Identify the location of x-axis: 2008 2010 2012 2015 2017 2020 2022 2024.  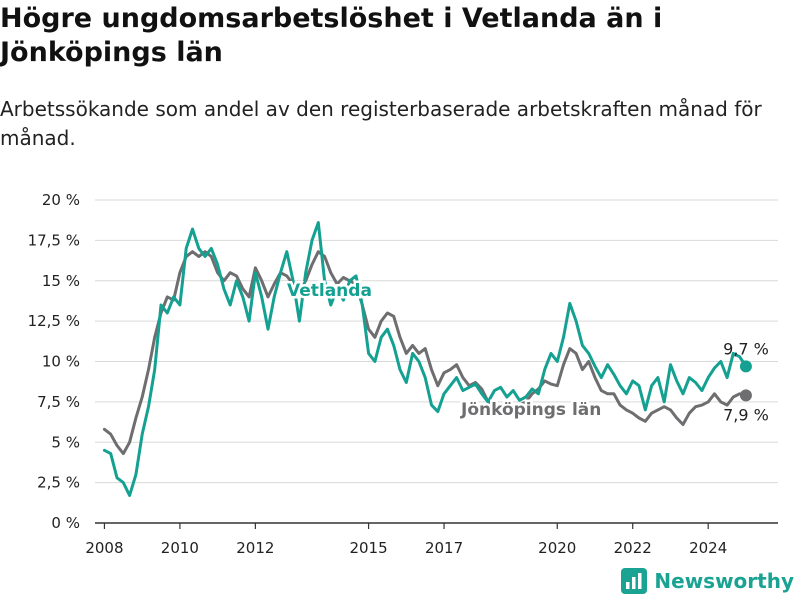
(431, 539).